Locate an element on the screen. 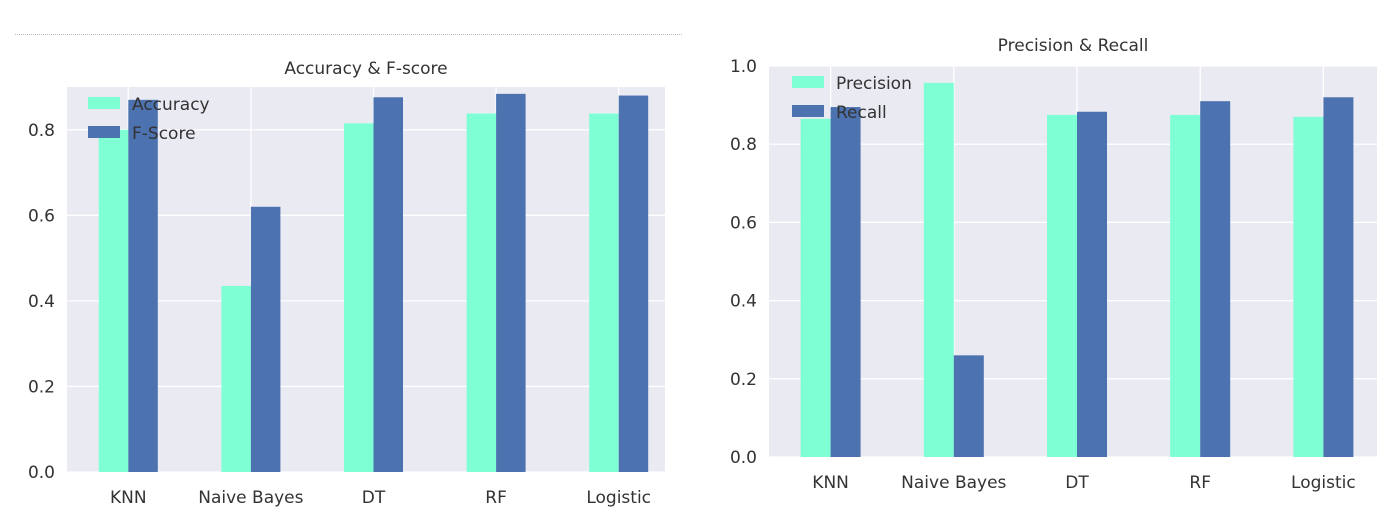 The width and height of the screenshot is (1400, 521). chart-title: Precision & Recall is located at coordinates (1073, 46).